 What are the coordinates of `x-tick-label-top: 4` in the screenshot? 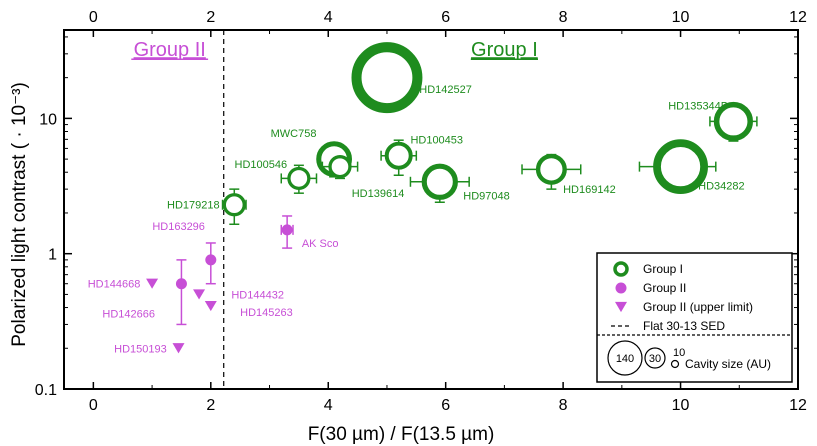 It's located at (328, 17).